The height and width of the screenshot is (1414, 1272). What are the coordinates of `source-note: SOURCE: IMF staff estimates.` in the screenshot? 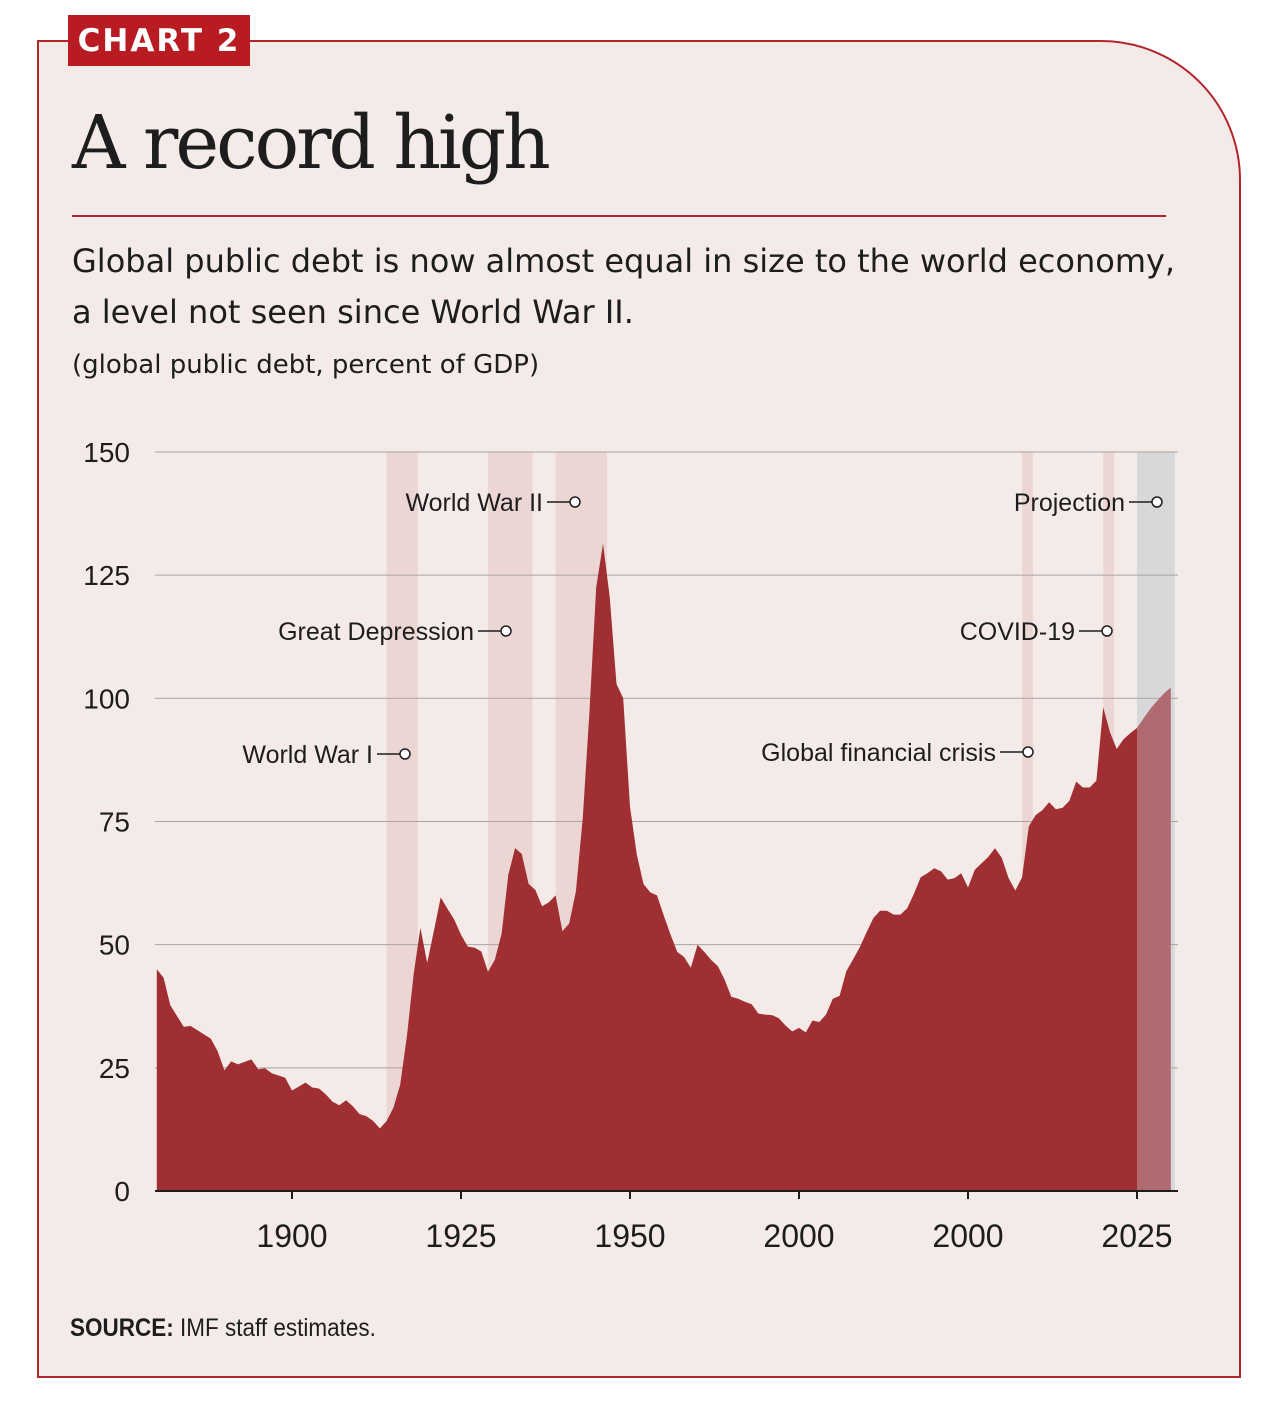 It's located at (223, 1328).